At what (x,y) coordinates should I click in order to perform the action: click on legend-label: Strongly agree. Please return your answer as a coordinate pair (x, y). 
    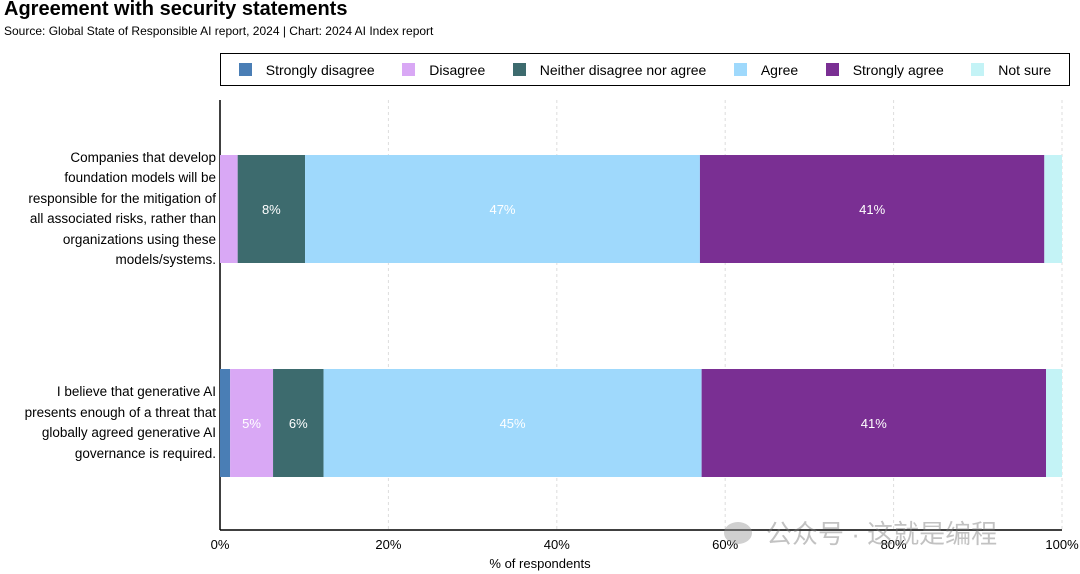
    Looking at the image, I should click on (898, 69).